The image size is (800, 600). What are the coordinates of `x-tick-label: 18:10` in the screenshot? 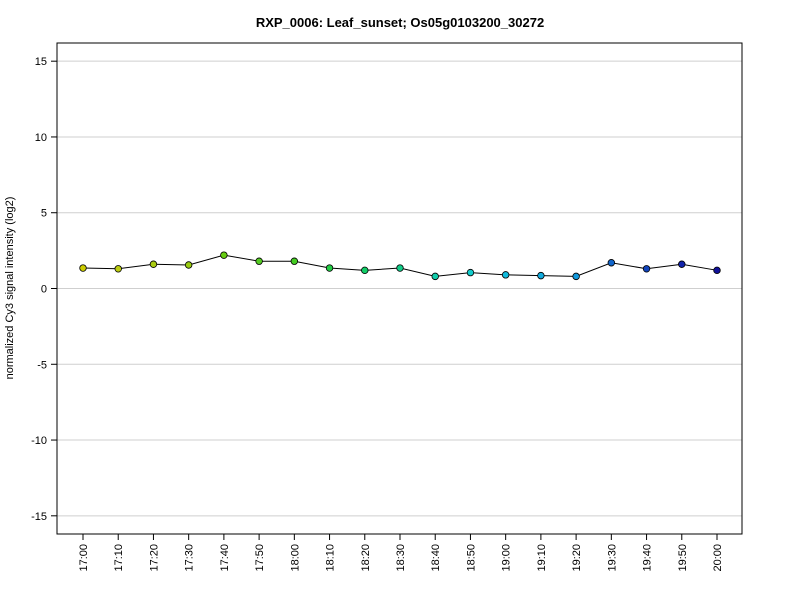 It's located at (331, 558).